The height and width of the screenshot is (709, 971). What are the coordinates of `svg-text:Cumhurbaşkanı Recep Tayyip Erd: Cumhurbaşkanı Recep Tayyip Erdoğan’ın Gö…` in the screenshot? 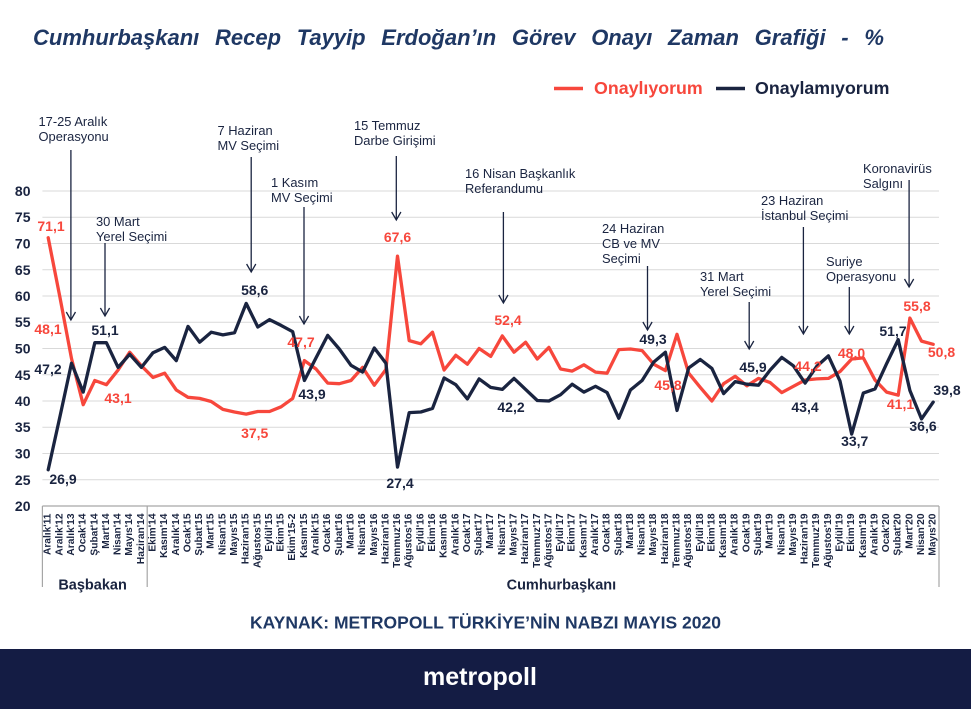 It's located at (458, 37).